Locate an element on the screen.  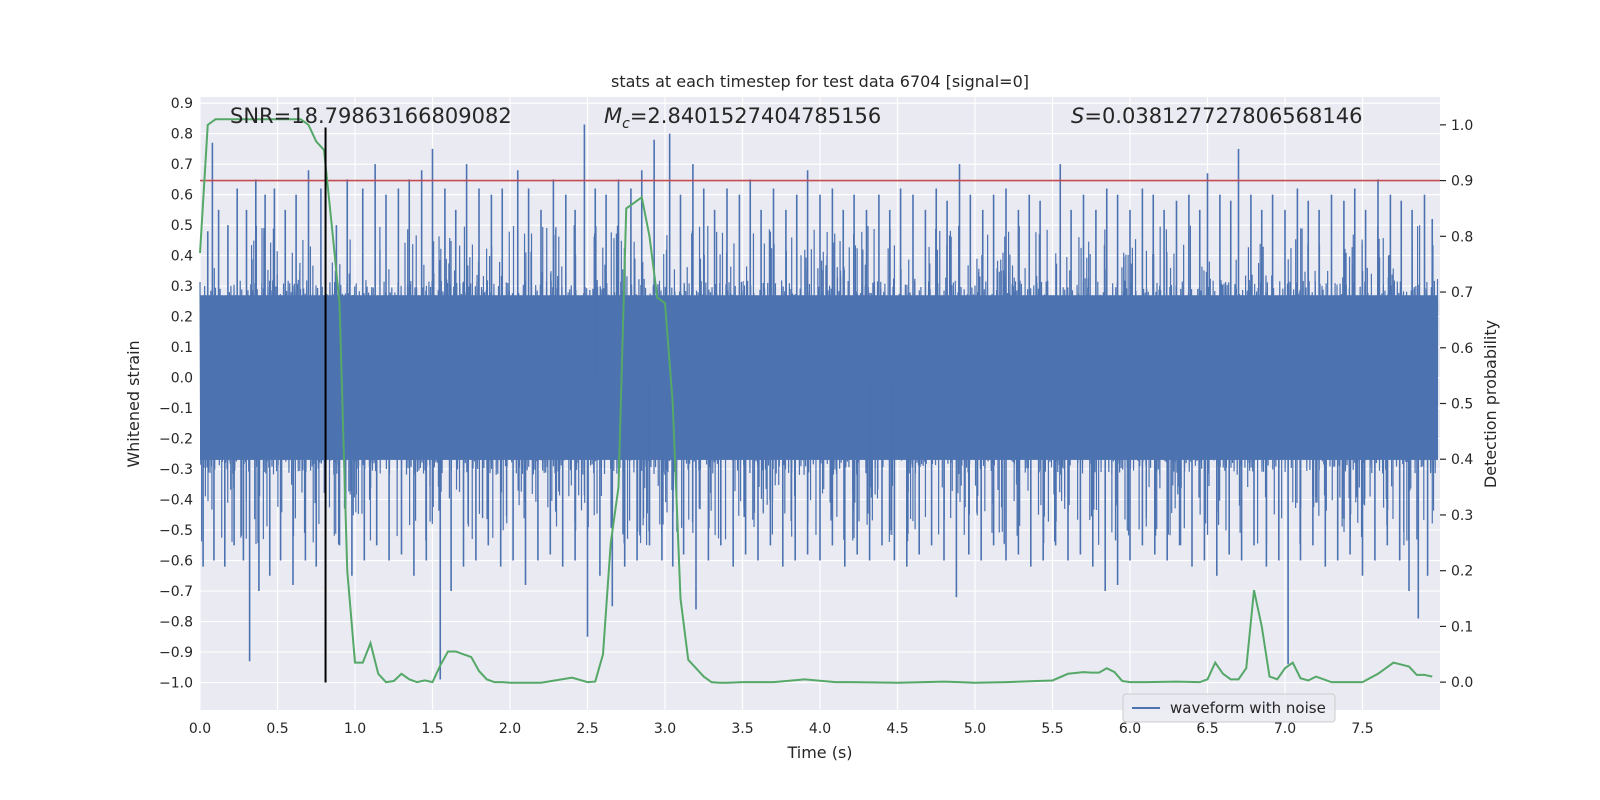
chirp-mass-value: =2.8401527404785156 is located at coordinates (755, 116).